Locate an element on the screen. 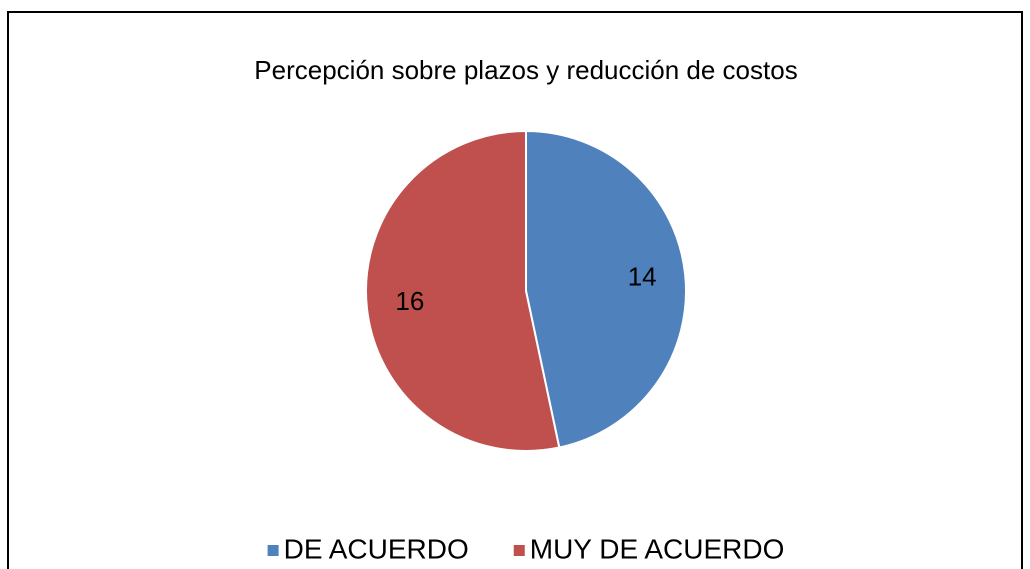  data-label: 14 is located at coordinates (642, 277).